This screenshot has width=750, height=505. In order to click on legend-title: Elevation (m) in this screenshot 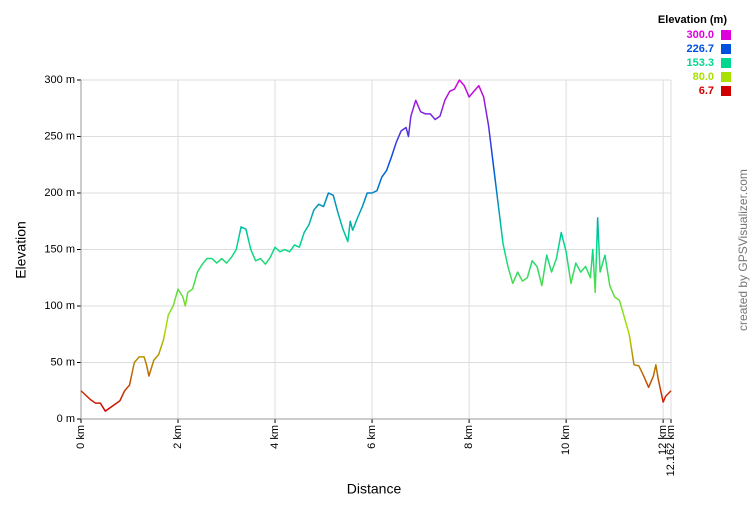, I will do `click(692, 20)`.